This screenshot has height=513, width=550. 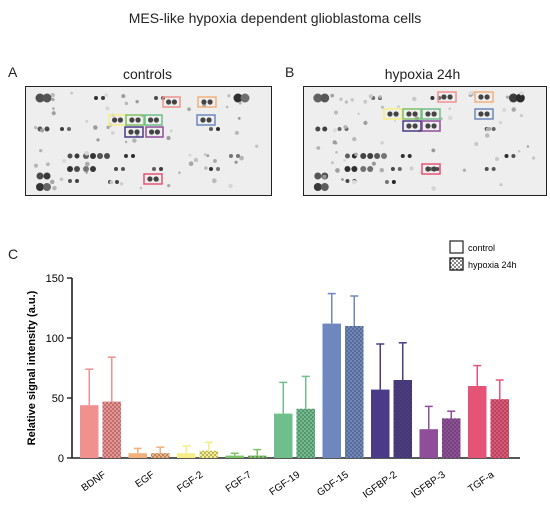 What do you see at coordinates (115, 120) in the screenshot?
I see `box-spot-2-a` at bounding box center [115, 120].